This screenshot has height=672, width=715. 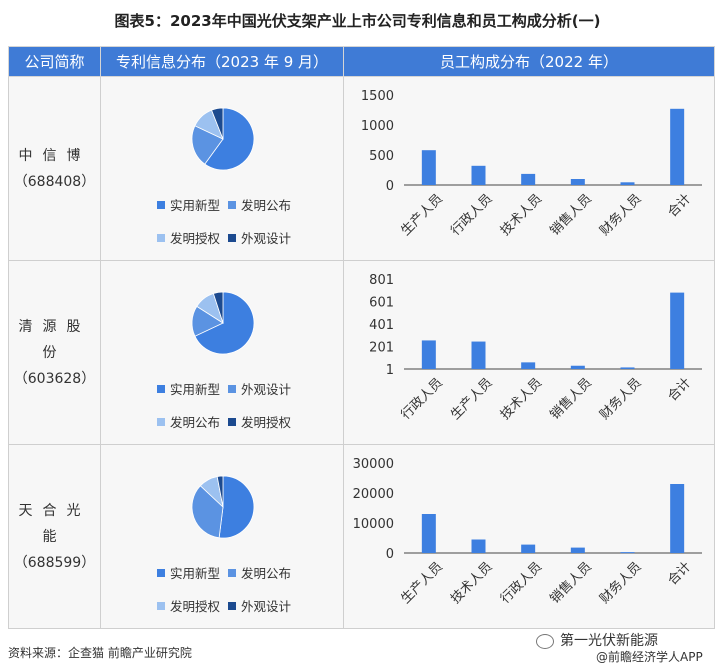 I want to click on patent-cell: 实用新型 外观设计 发明公布 发明授权, so click(x=222, y=352).